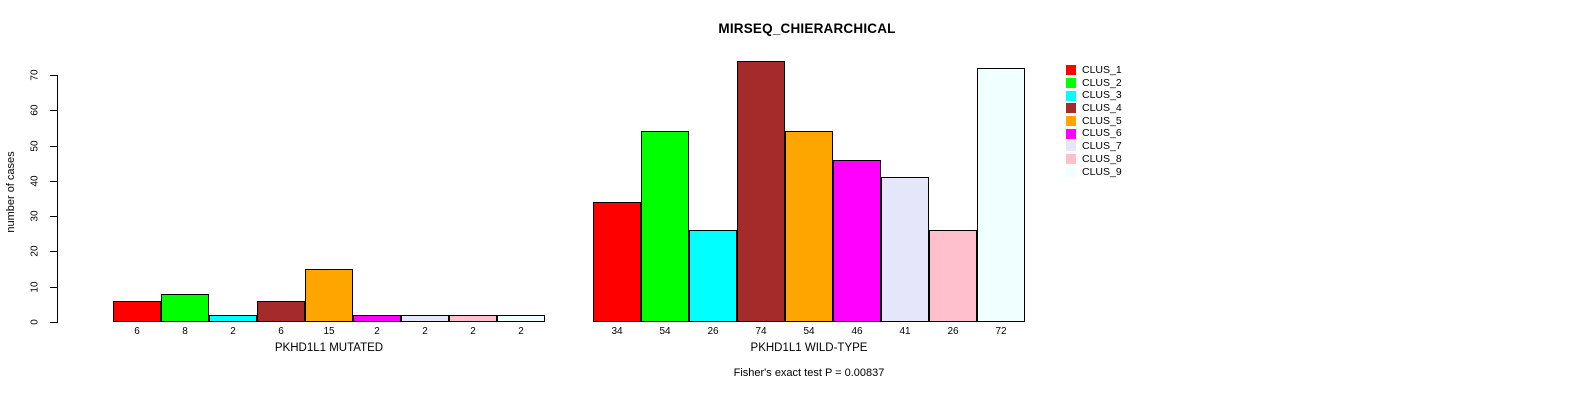  What do you see at coordinates (1102, 146) in the screenshot?
I see `legend-label: CLUS_7` at bounding box center [1102, 146].